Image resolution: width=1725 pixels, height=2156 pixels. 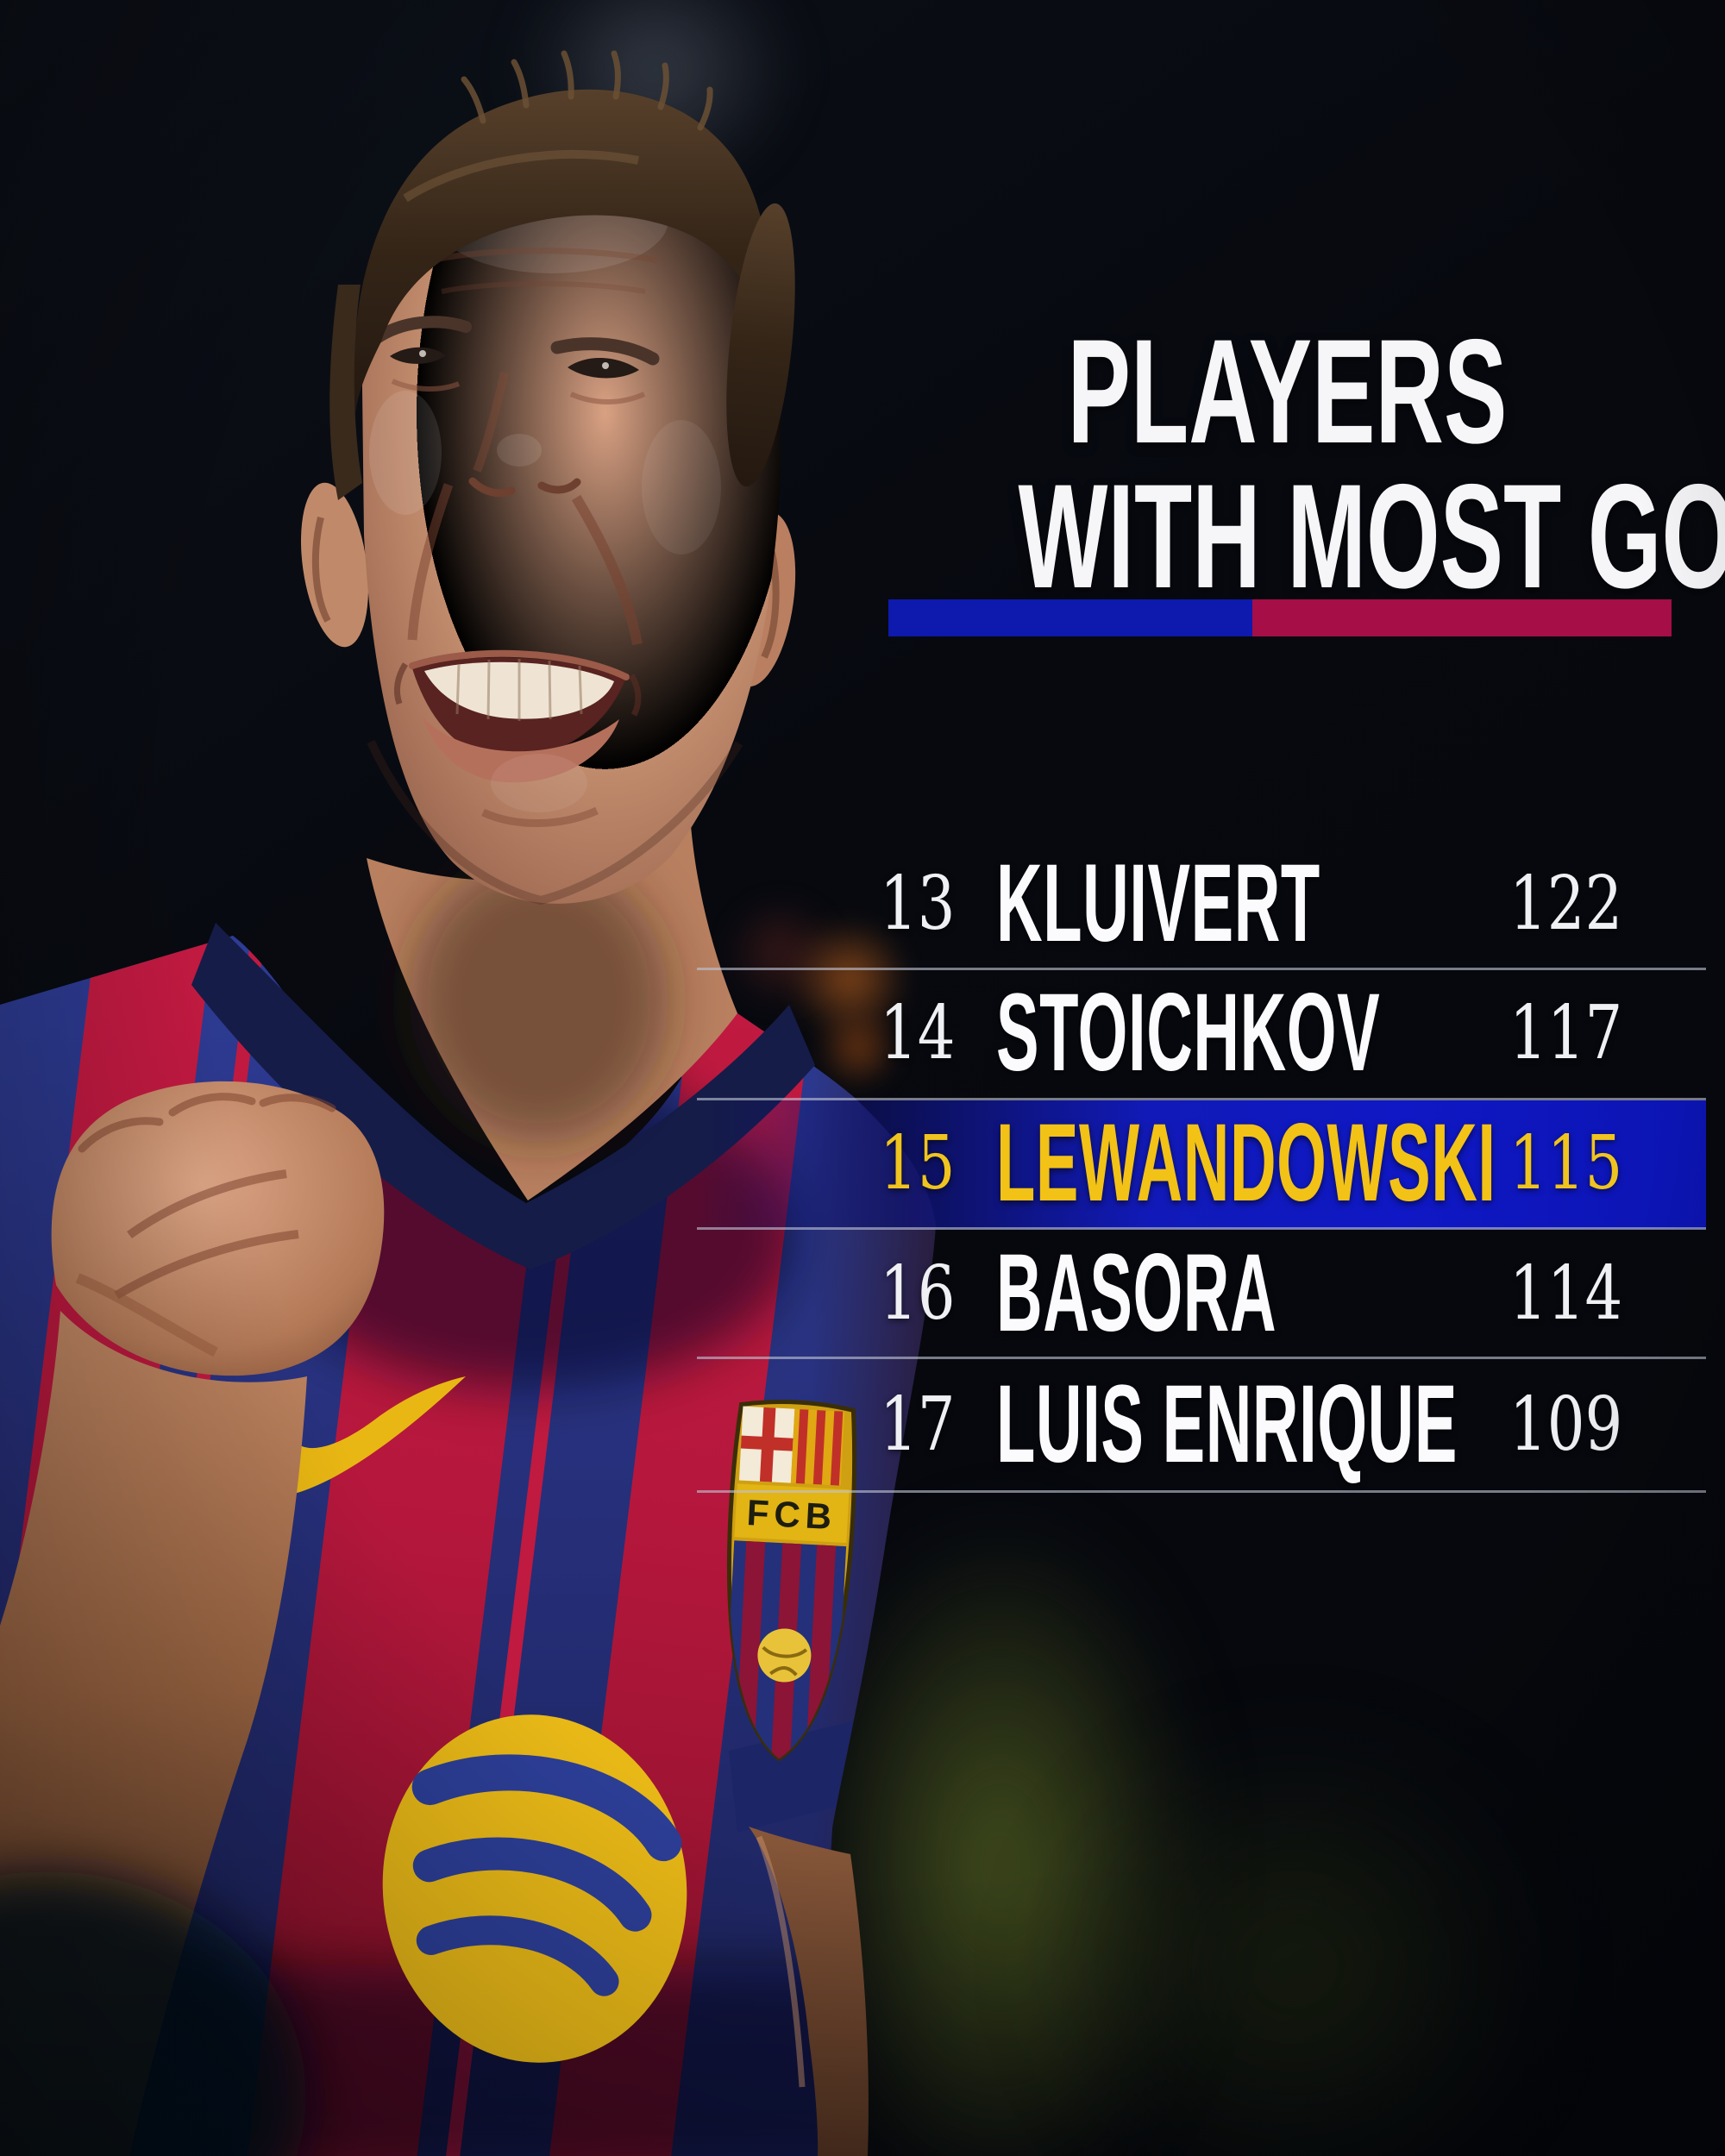 What do you see at coordinates (790, 1581) in the screenshot?
I see `fcb-crest-icon: FCB` at bounding box center [790, 1581].